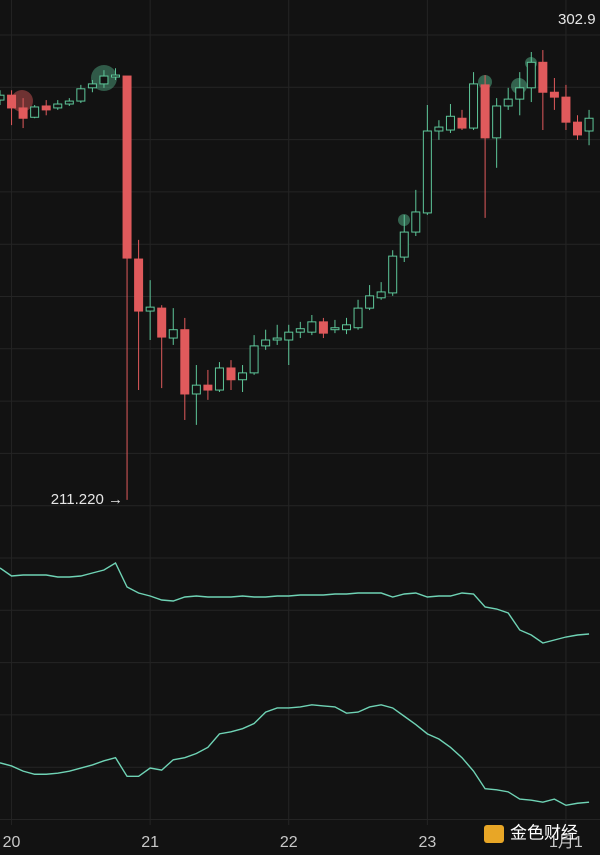 The image size is (600, 855). Describe the element at coordinates (22, 101) in the screenshot. I see `marker` at that location.